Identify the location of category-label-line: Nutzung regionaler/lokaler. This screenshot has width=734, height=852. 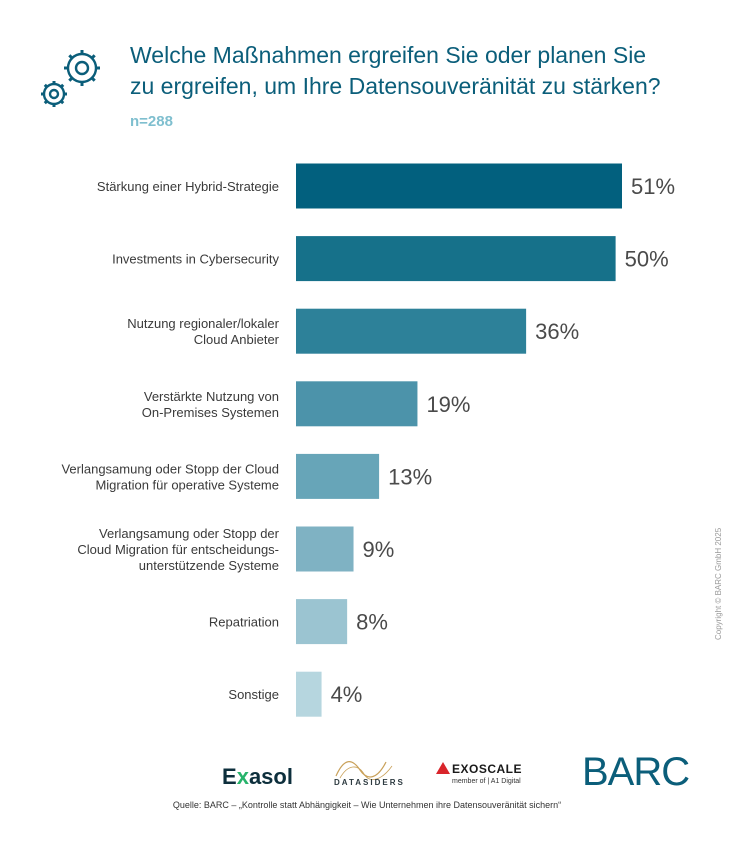
(203, 323).